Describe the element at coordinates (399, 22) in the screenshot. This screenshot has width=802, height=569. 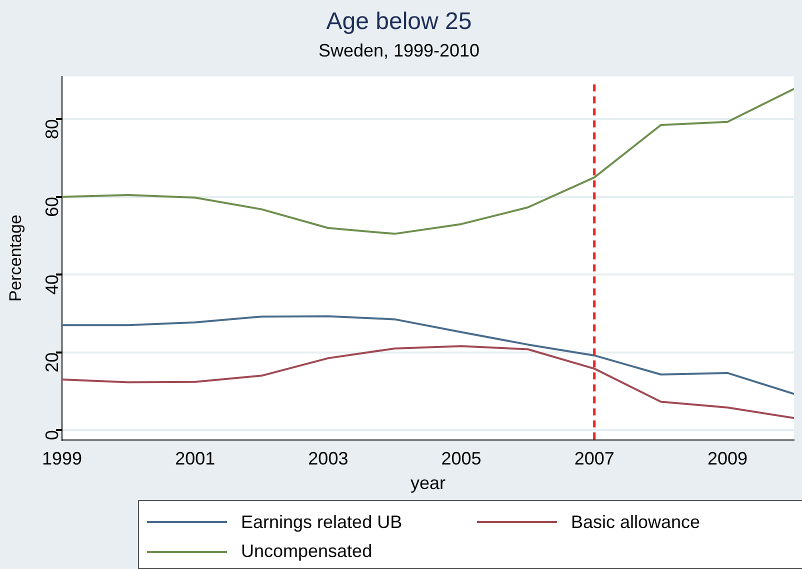
I see `chart-title: Age below 25` at that location.